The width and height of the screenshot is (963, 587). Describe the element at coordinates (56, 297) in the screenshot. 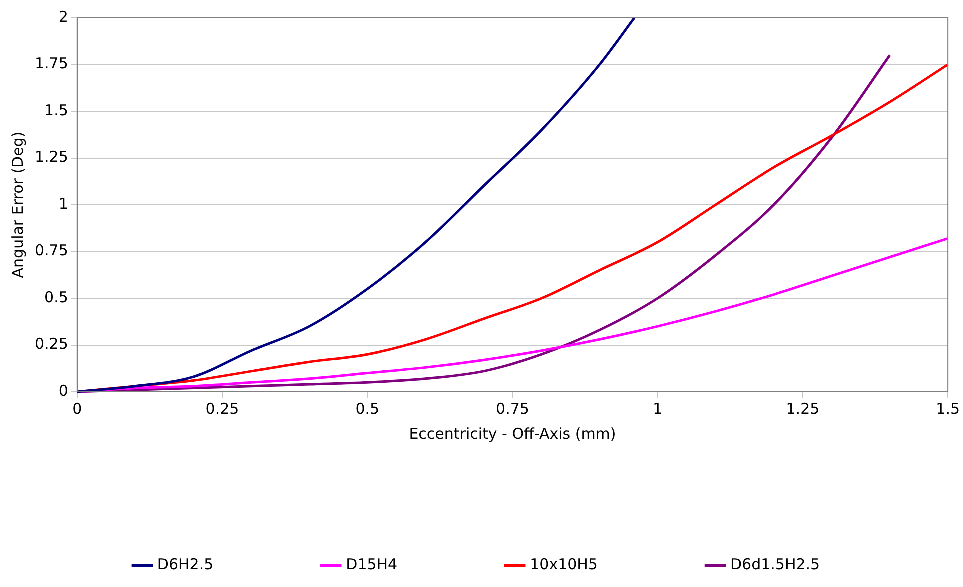

I see `y-tick-label: 0.5` at that location.